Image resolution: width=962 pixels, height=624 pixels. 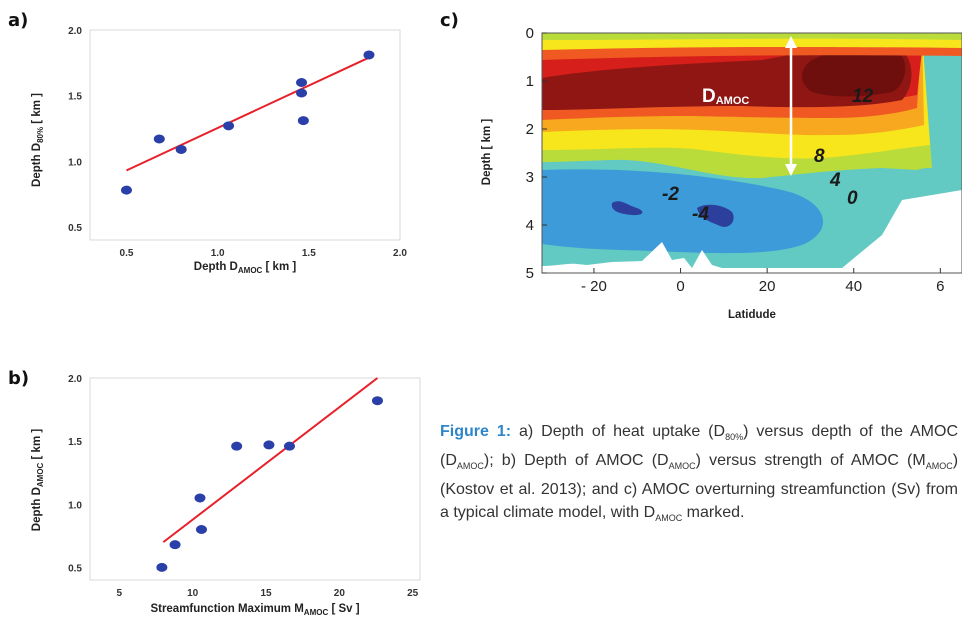 What do you see at coordinates (683, 211) in the screenshot?
I see `contour-band-minus2` at bounding box center [683, 211].